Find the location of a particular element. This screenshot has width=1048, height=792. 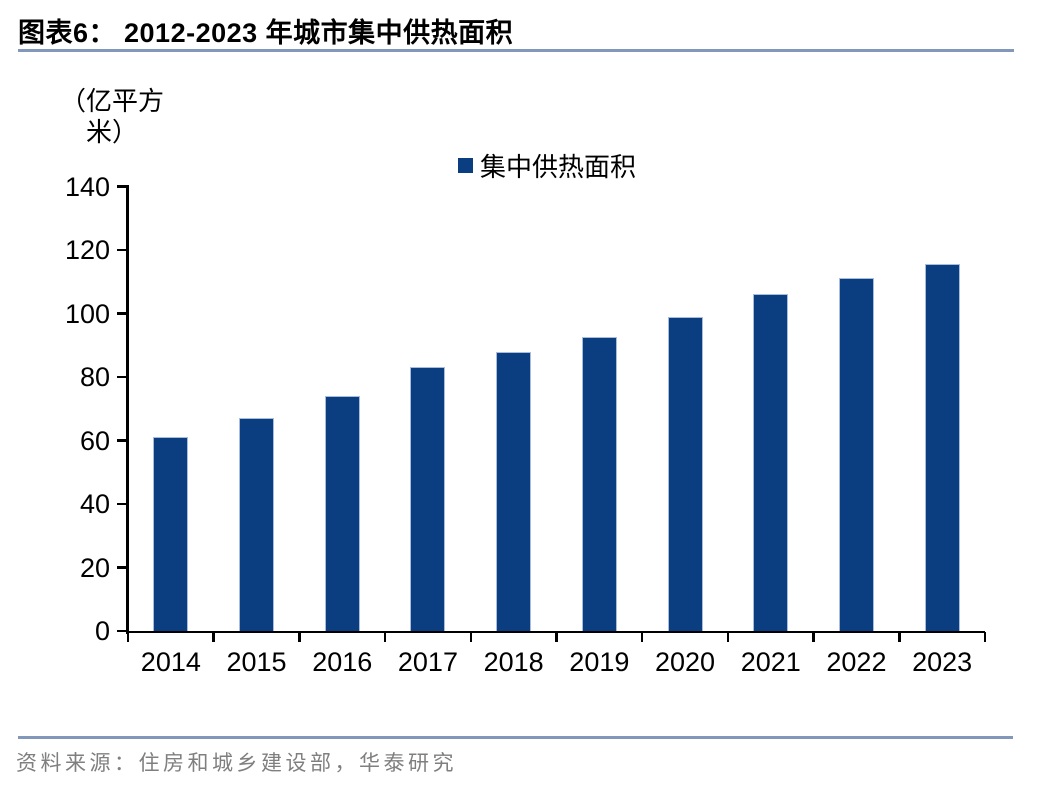

x-tick-label: 2014 is located at coordinates (170, 662).